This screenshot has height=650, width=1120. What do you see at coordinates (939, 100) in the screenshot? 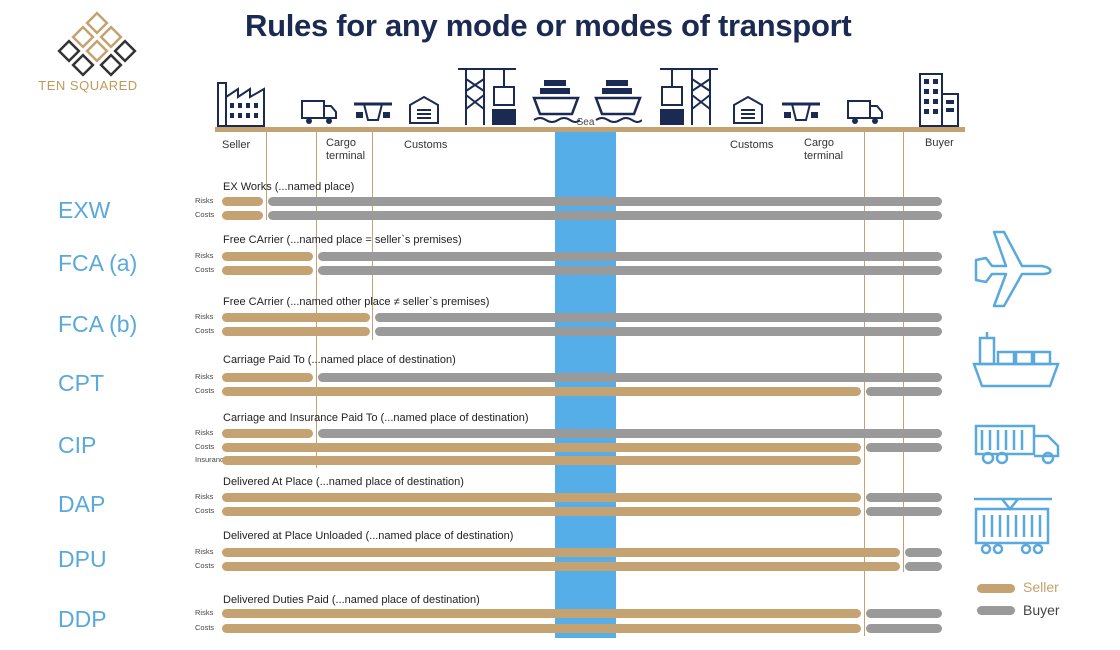
I see `office-building-icon` at bounding box center [939, 100].